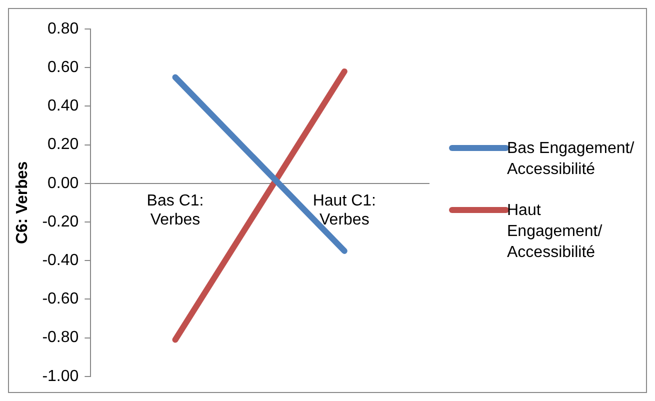 This screenshot has height=401, width=655. What do you see at coordinates (63, 106) in the screenshot?
I see `y-tick-label: 0.40` at bounding box center [63, 106].